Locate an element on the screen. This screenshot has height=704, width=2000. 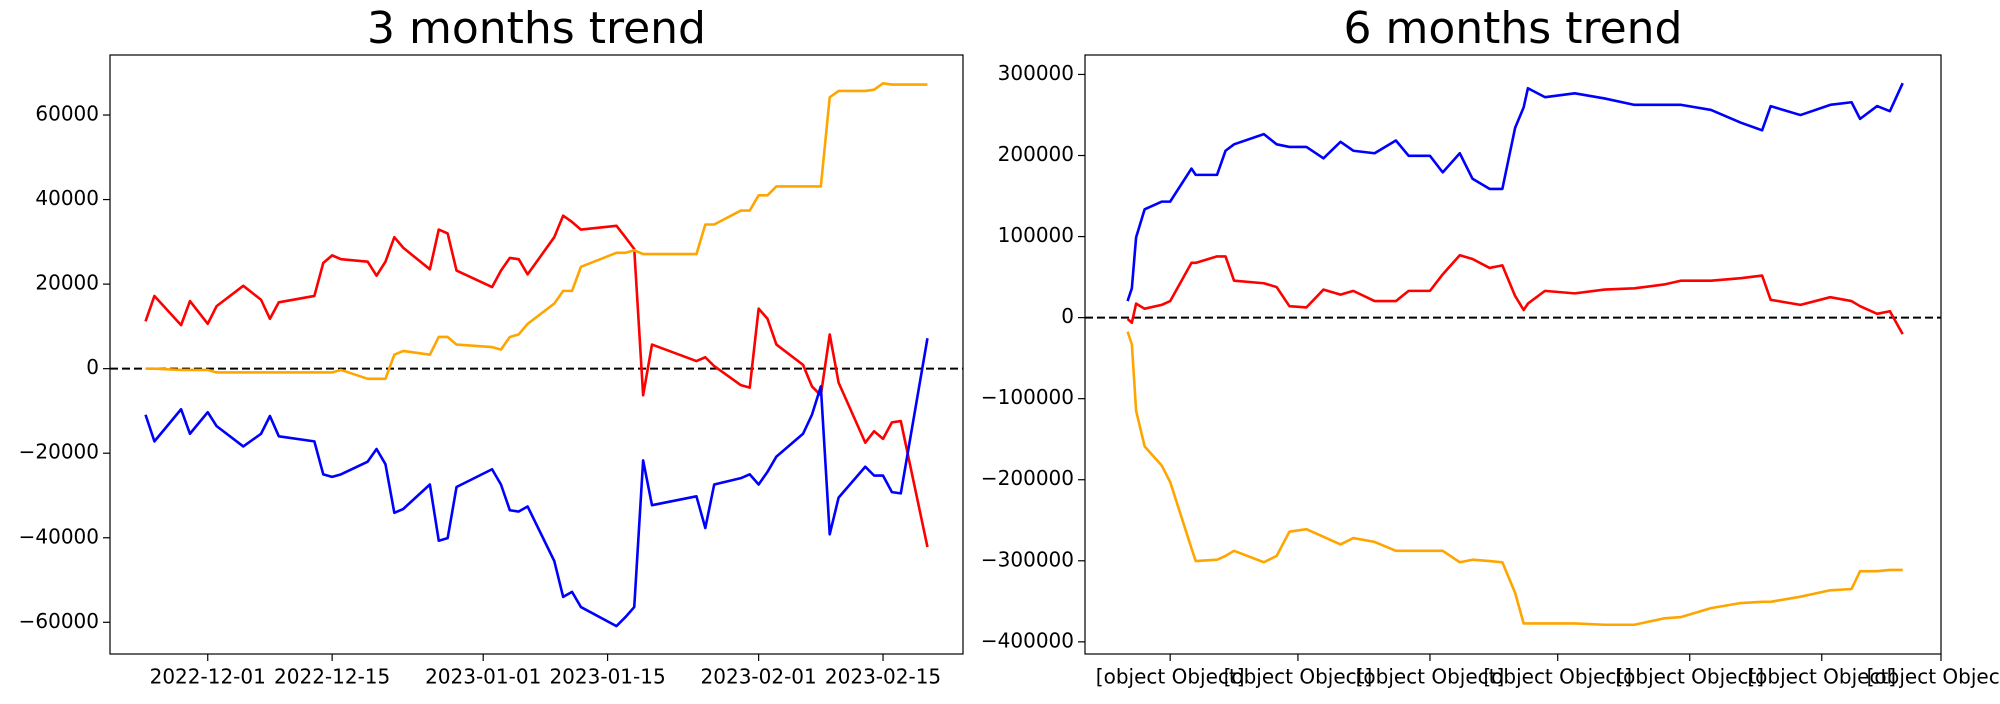
y-tick-label: 100000 is located at coordinates (1036, 235).